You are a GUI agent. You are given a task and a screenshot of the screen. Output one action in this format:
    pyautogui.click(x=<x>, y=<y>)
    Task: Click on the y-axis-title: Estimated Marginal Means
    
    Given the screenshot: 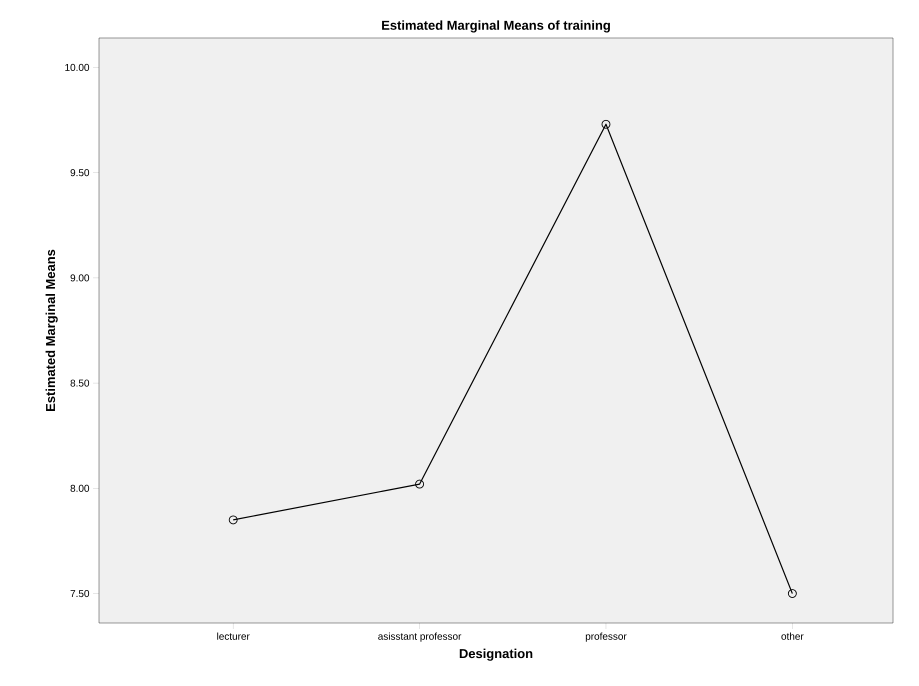 What is the action you would take?
    pyautogui.click(x=52, y=330)
    